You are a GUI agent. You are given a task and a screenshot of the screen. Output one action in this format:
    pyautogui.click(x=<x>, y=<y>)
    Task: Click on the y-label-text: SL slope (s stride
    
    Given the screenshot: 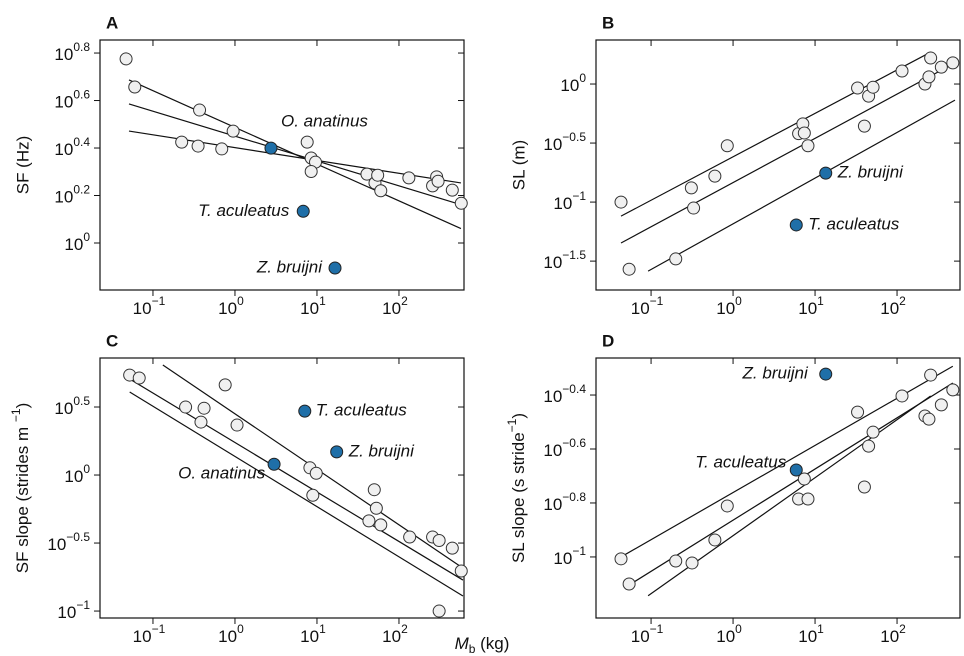 What is the action you would take?
    pyautogui.click(x=518, y=497)
    